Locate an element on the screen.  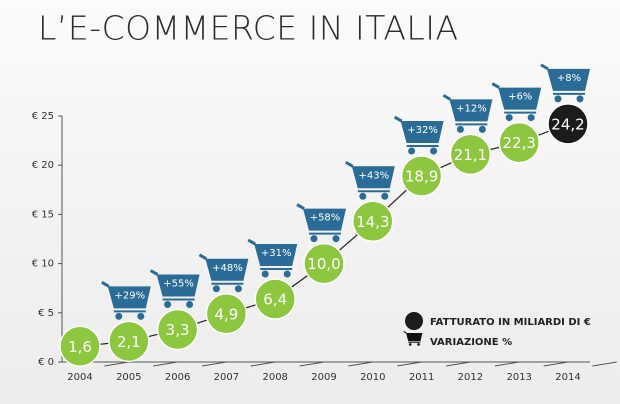
revenue-label: 1,6 is located at coordinates (80, 347).